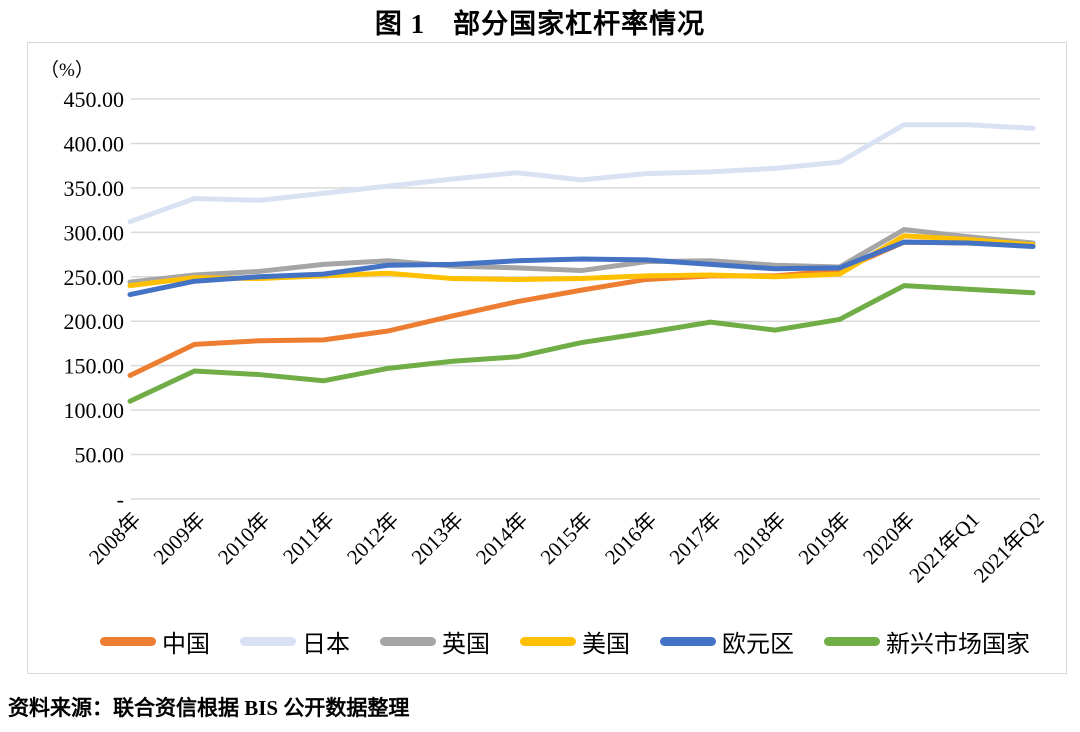  I want to click on x-axis-tick-label: 2021年Q2, so click(1009, 548).